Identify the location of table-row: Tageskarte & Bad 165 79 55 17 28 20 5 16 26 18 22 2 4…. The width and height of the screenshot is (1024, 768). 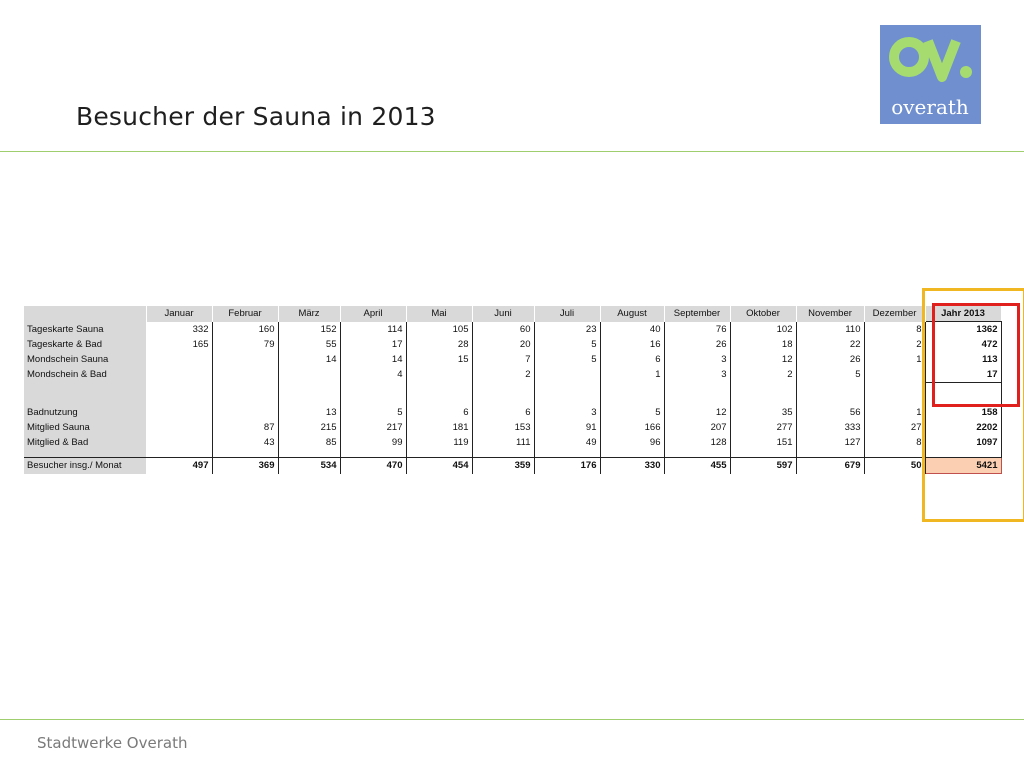
(513, 344).